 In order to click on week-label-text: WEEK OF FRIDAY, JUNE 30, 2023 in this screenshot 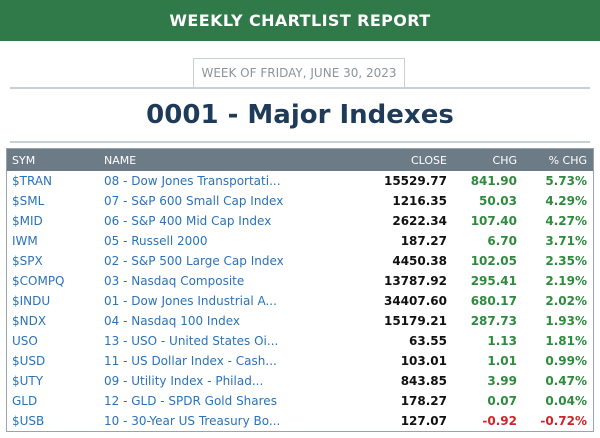, I will do `click(299, 73)`.